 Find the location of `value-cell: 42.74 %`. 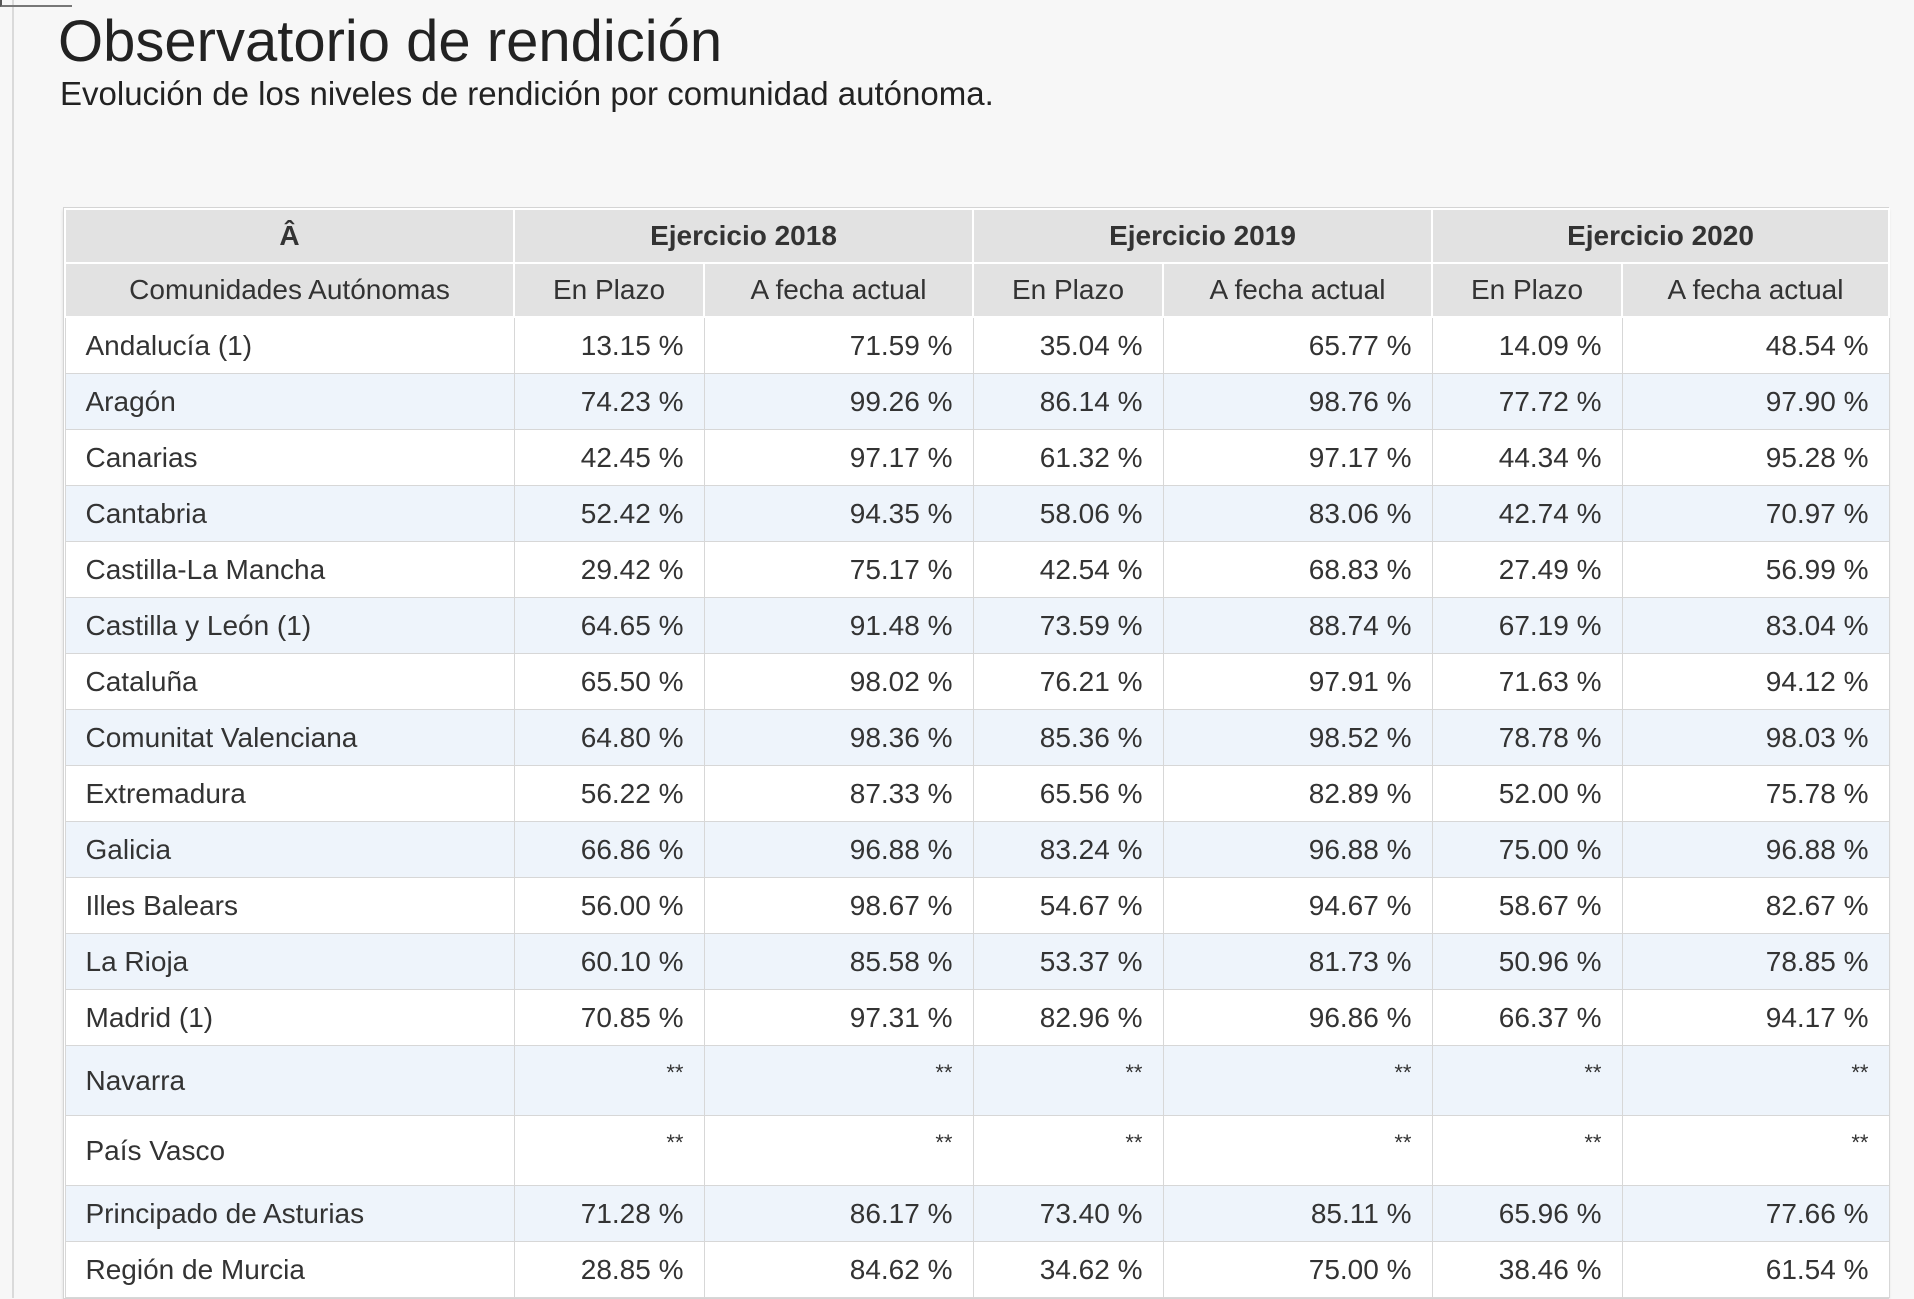

value-cell: 42.74 % is located at coordinates (1527, 513).